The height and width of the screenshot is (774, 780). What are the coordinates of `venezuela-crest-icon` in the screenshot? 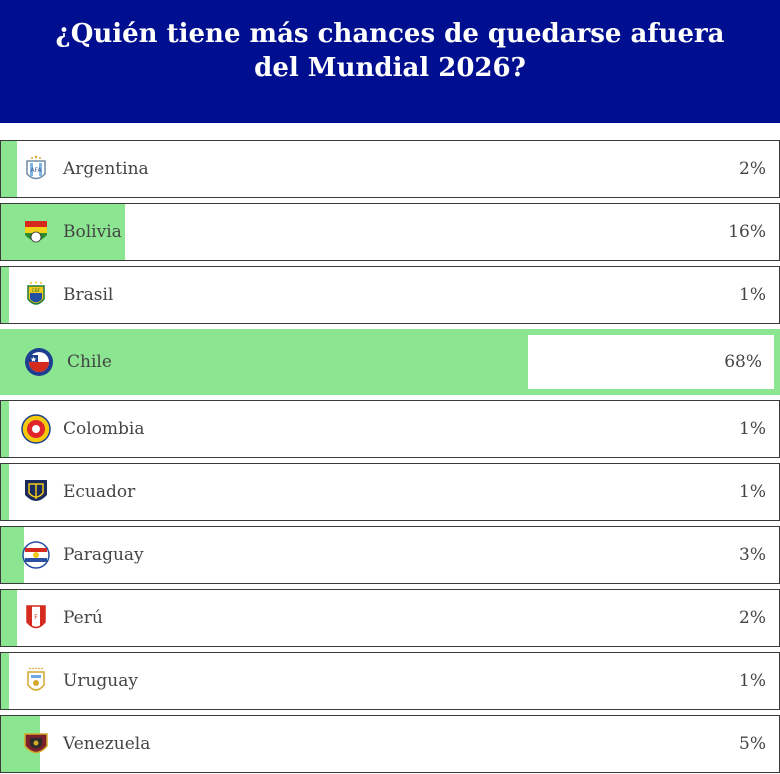 It's located at (36, 743).